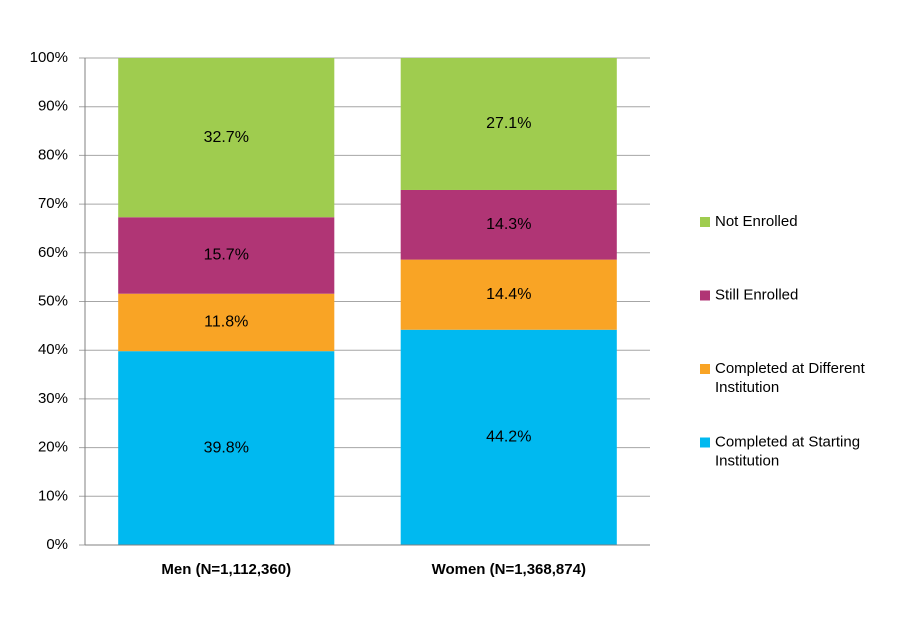  I want to click on y-tick-label: 100%, so click(49, 57).